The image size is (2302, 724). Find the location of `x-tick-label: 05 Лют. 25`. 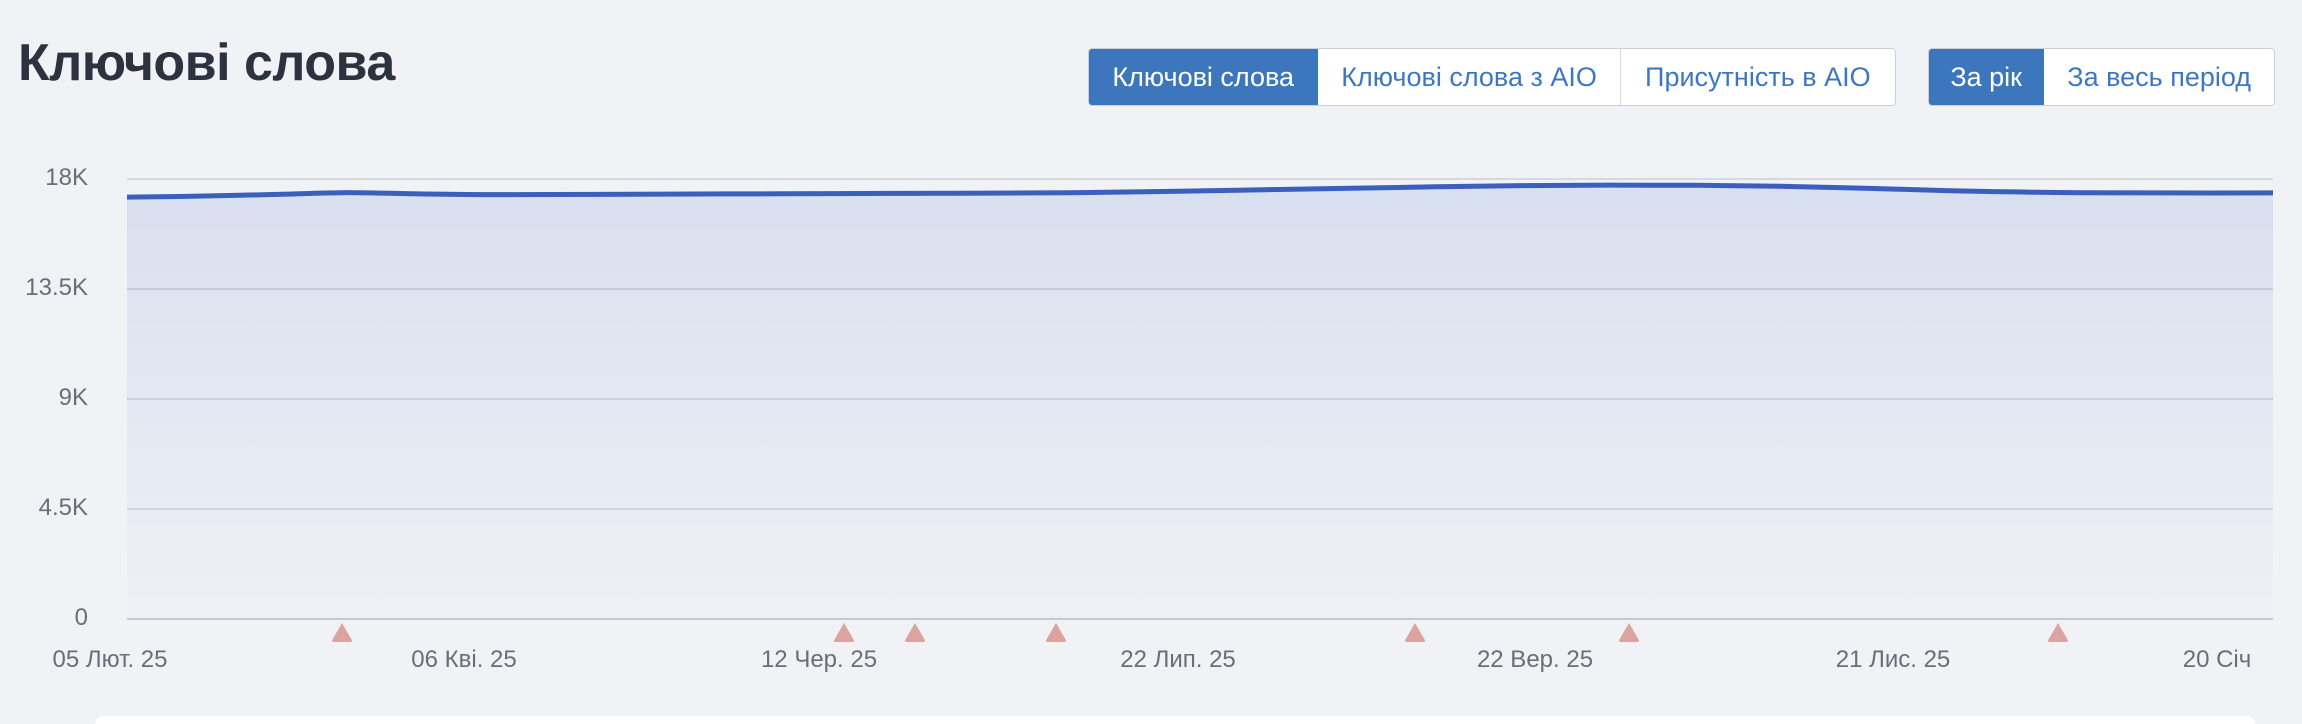

x-tick-label: 05 Лют. 25 is located at coordinates (110, 659).